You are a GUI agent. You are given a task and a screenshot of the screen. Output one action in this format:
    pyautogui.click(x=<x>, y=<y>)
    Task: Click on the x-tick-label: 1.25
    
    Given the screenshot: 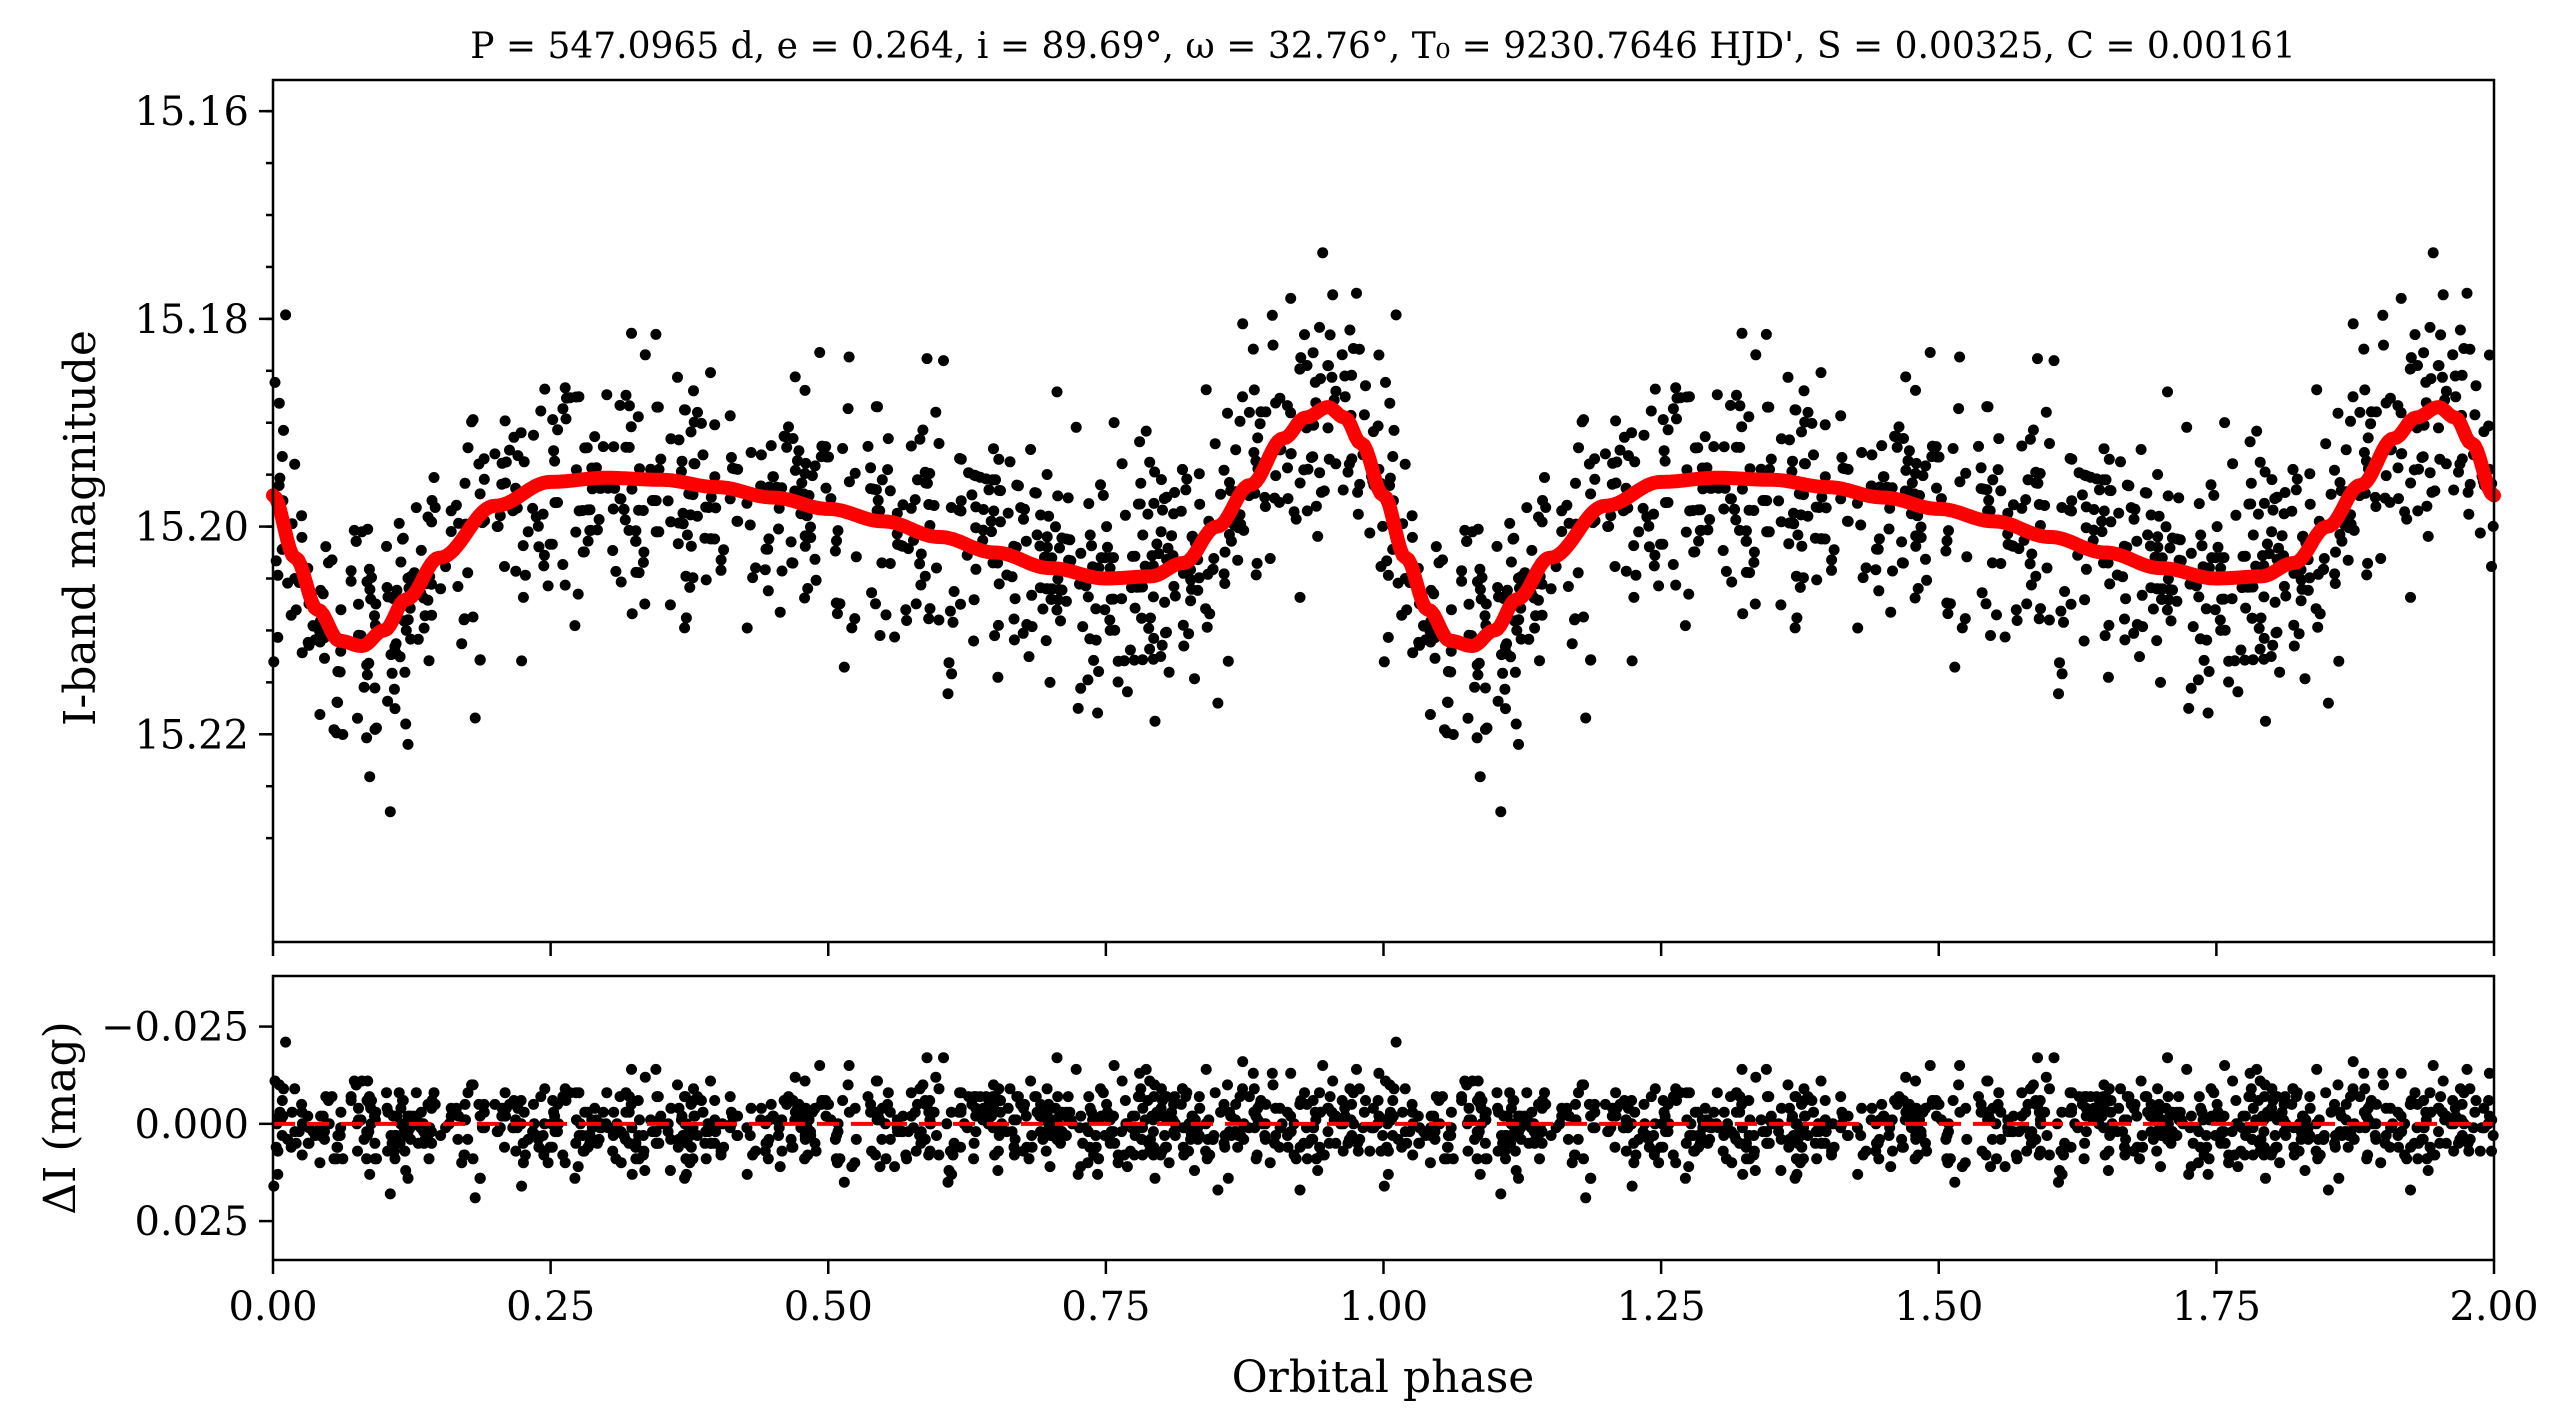 What is the action you would take?
    pyautogui.click(x=1661, y=1307)
    